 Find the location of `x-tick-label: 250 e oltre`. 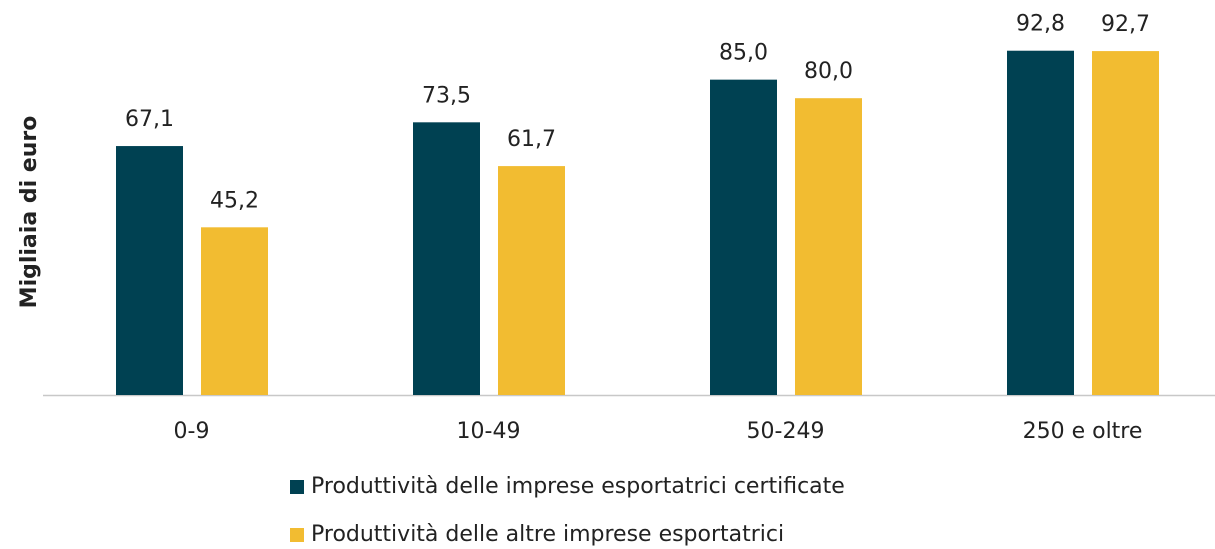

x-tick-label: 250 e oltre is located at coordinates (1083, 431).